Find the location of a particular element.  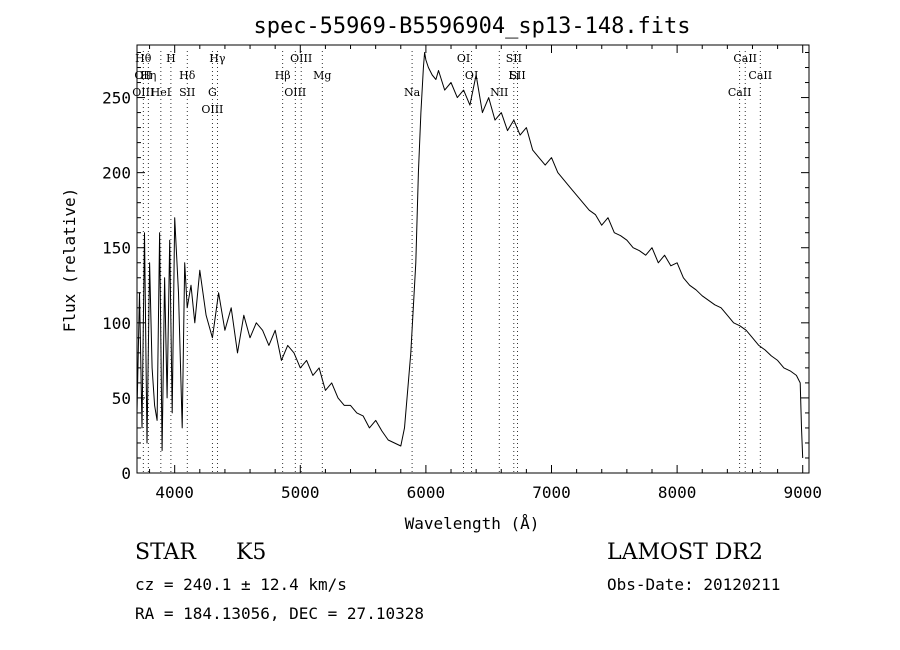

y-axis-label: Flux (relative) is located at coordinates (69, 260).